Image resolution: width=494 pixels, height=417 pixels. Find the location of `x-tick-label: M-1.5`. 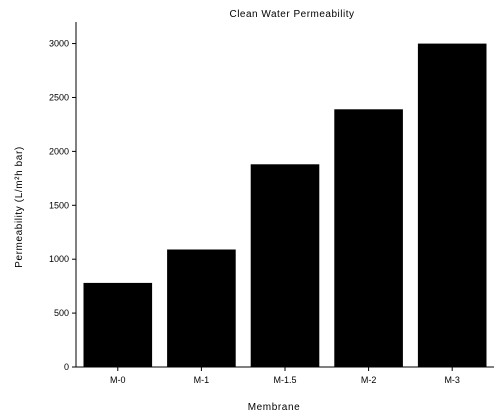

x-tick-label: M-1.5 is located at coordinates (284, 380).